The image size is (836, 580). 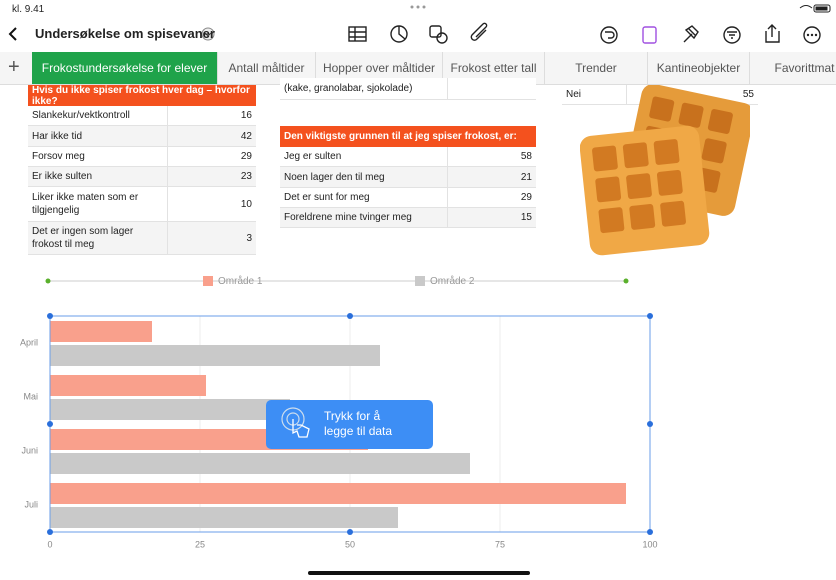 What do you see at coordinates (200, 544) in the screenshot?
I see `x-tick-label: 25` at bounding box center [200, 544].